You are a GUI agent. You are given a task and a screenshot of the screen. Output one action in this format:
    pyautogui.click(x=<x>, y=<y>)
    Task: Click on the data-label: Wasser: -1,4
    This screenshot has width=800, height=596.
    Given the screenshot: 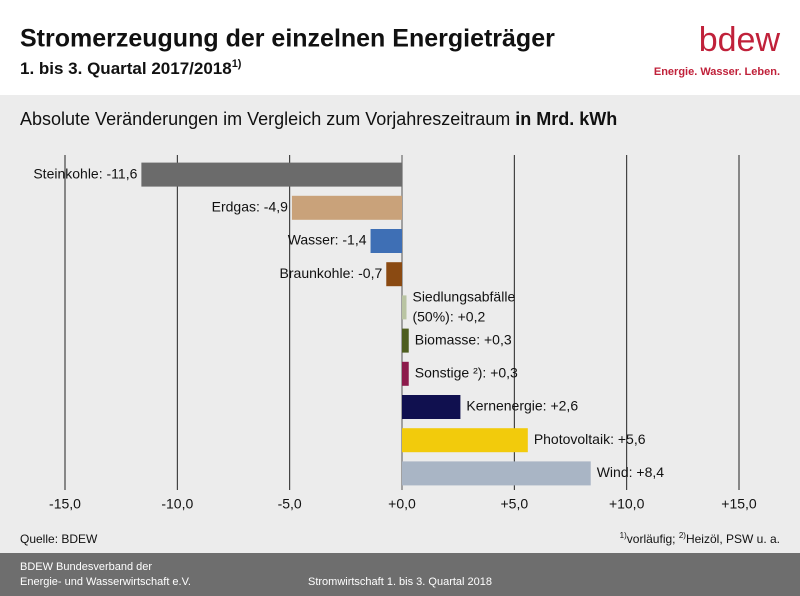 What is the action you would take?
    pyautogui.click(x=327, y=240)
    